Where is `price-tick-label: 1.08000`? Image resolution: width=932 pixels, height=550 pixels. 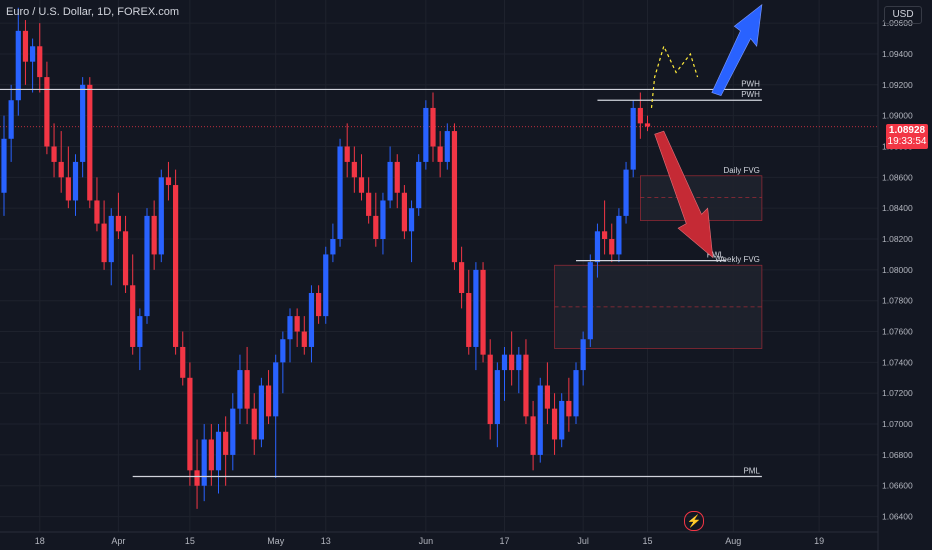 price-tick-label: 1.08000 is located at coordinates (897, 270).